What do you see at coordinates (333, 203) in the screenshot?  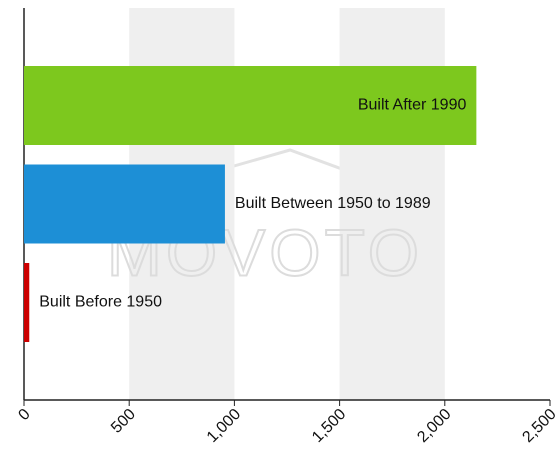 I see `bar-label: Built Between 1950 to 1989` at bounding box center [333, 203].